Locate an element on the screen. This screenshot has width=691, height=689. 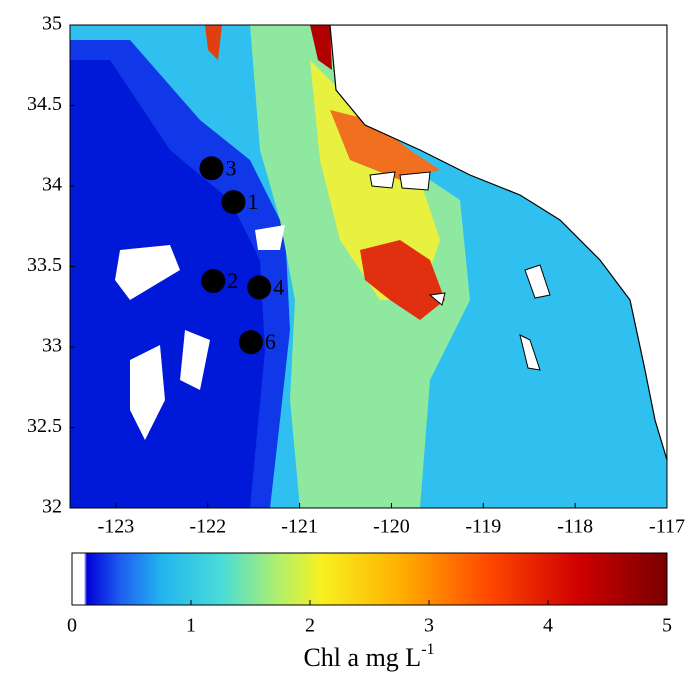
x-tick-label: -117 is located at coordinates (667, 527).